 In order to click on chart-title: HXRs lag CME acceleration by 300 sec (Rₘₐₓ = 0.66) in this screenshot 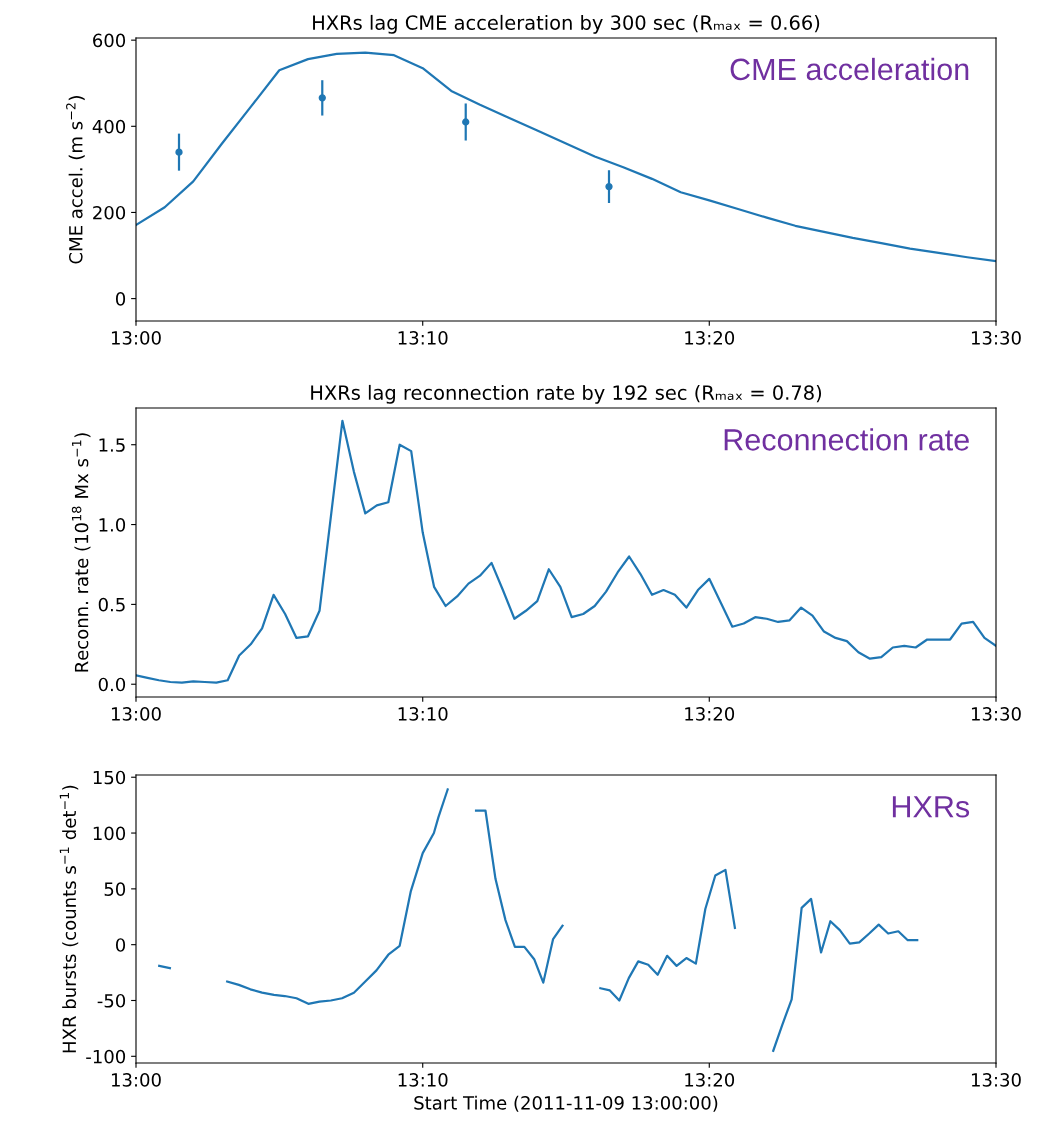, I will do `click(566, 24)`.